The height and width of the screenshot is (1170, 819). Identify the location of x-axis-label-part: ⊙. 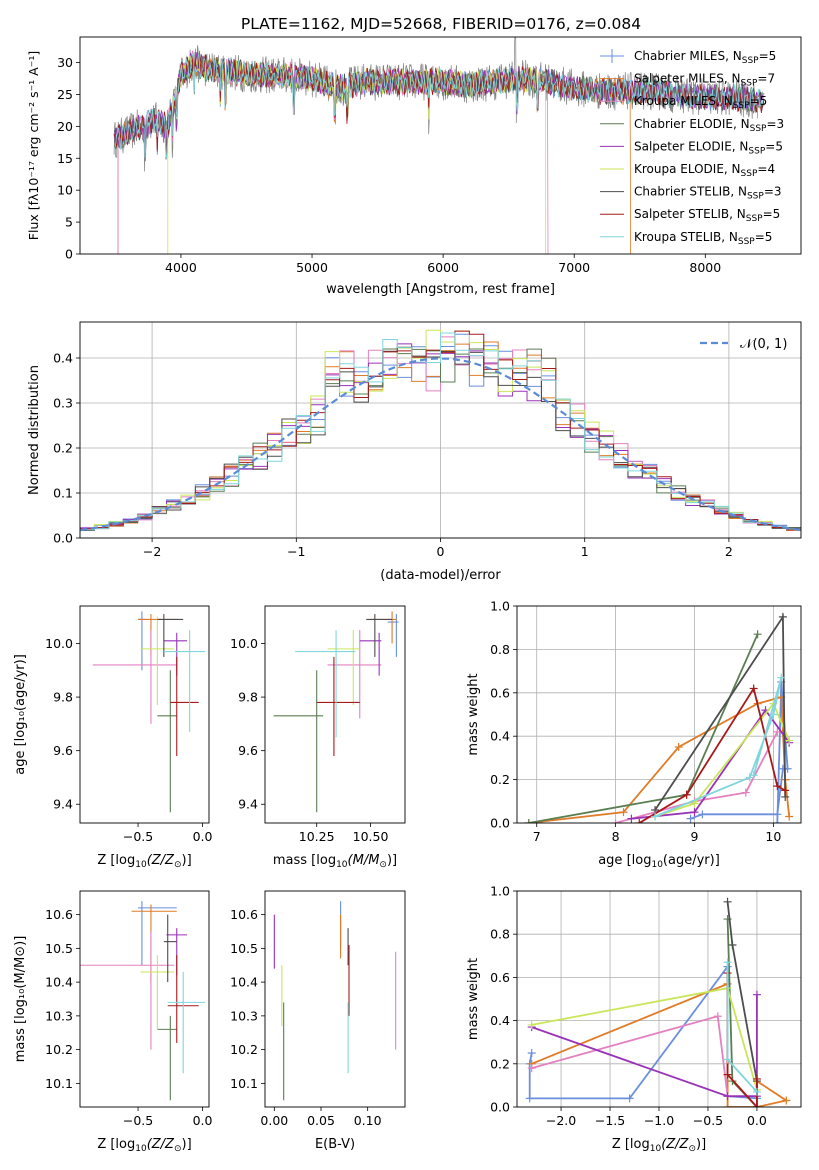
(383, 865).